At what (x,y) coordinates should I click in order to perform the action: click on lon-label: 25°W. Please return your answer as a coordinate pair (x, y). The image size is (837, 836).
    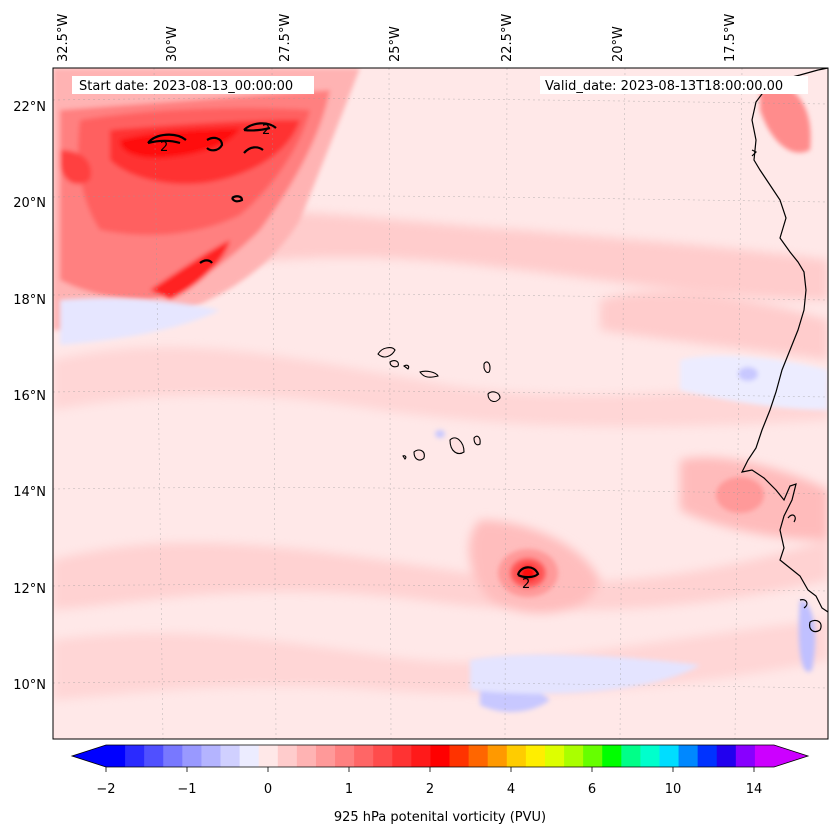
    Looking at the image, I should click on (395, 44).